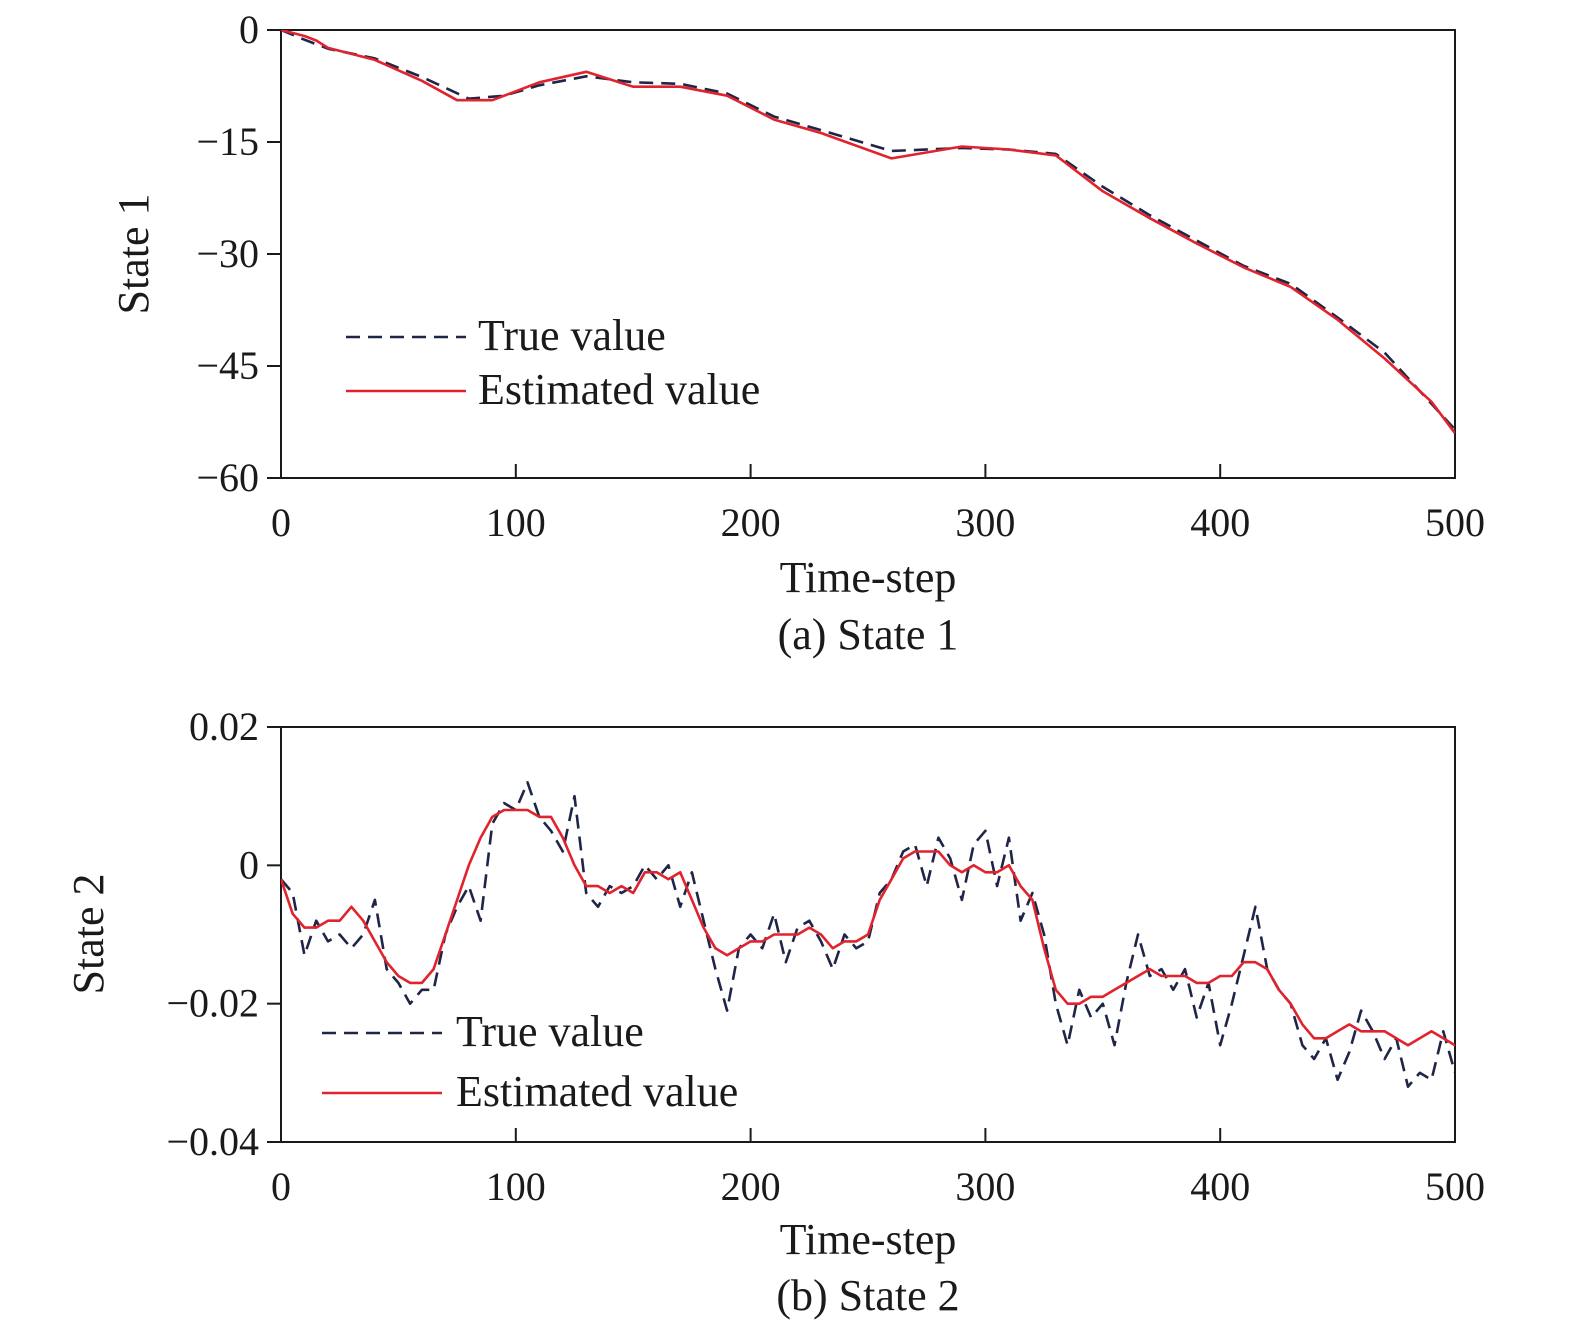  What do you see at coordinates (212, 1141) in the screenshot?
I see `y-tick-label: −0.04` at bounding box center [212, 1141].